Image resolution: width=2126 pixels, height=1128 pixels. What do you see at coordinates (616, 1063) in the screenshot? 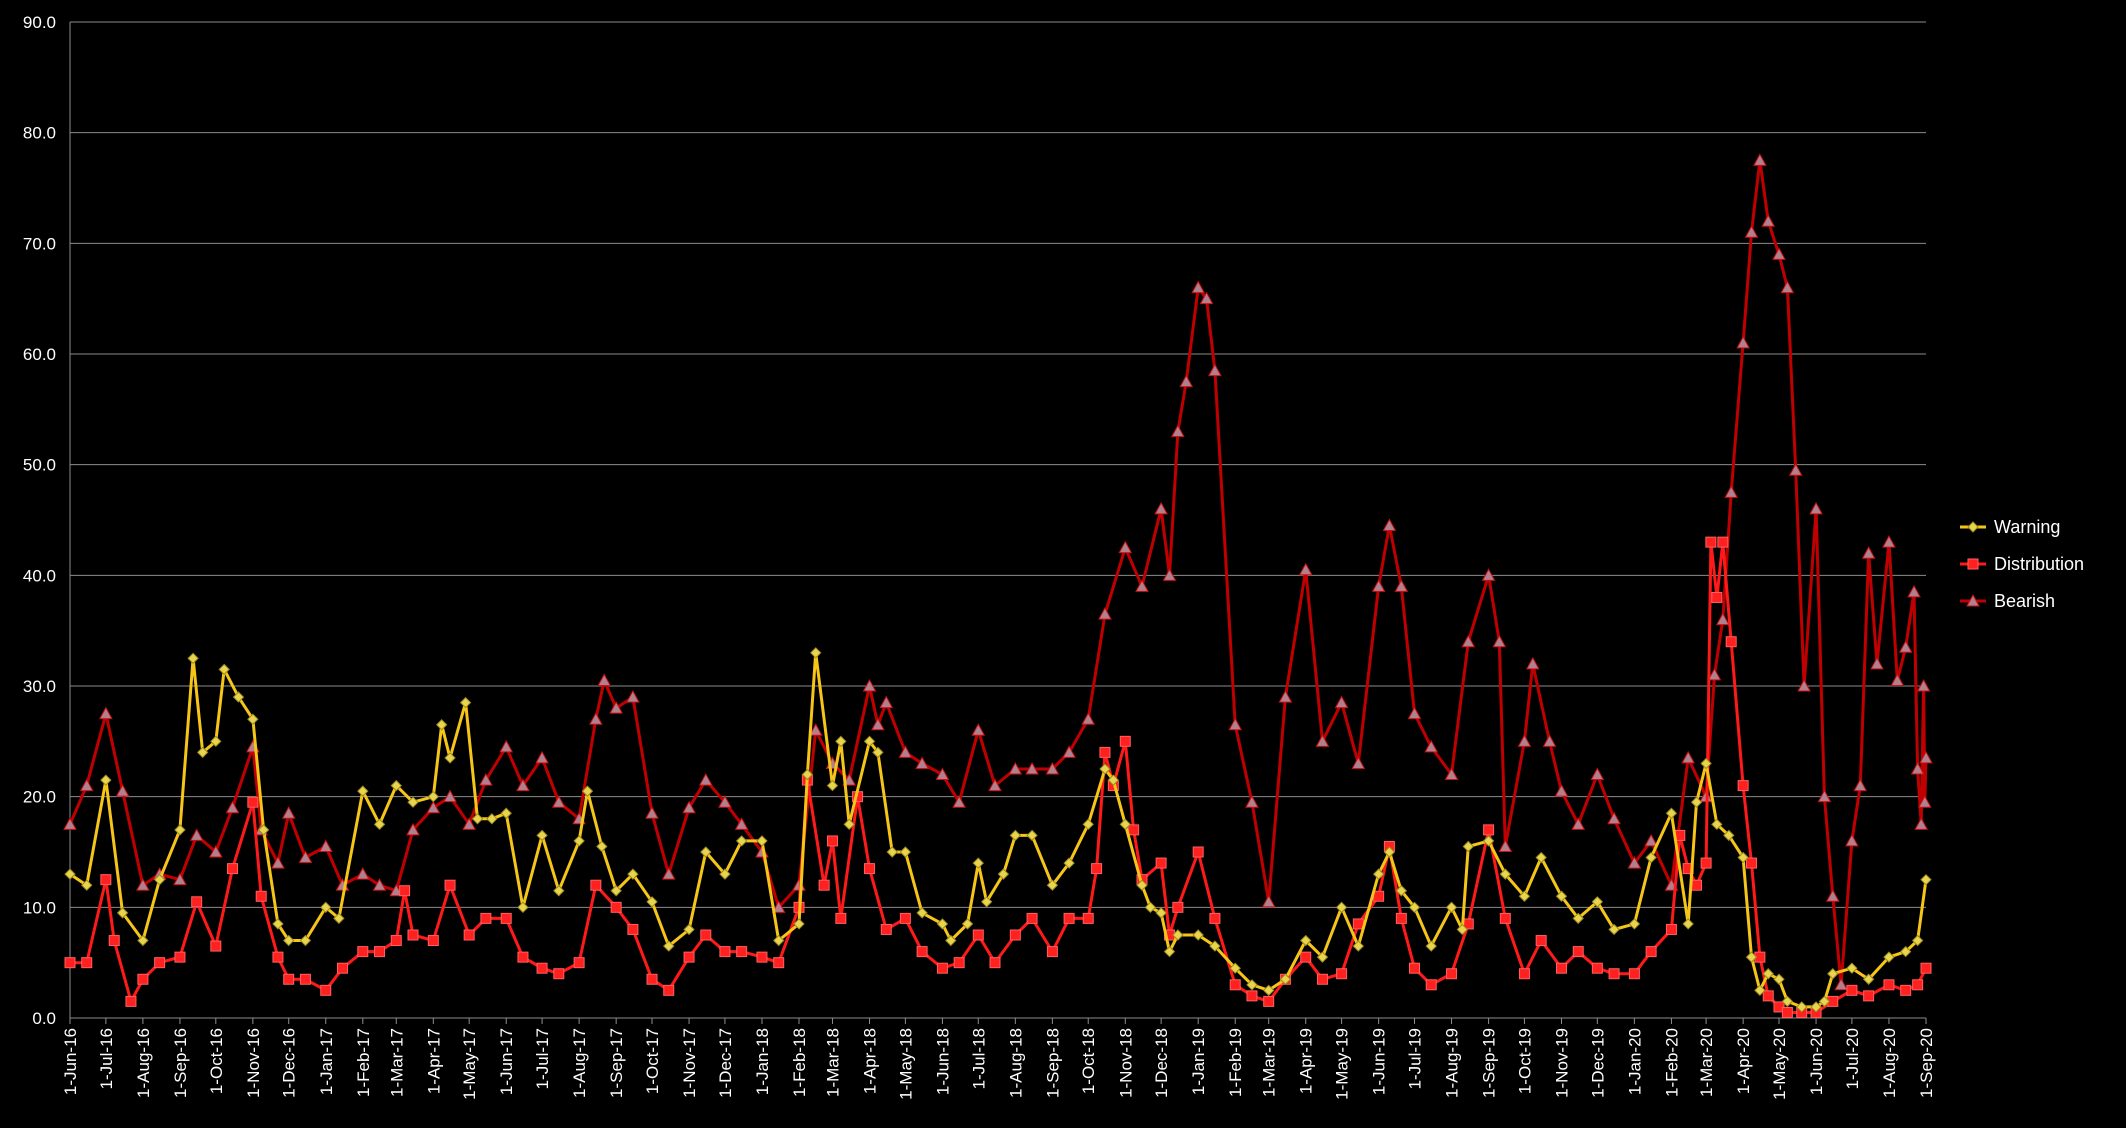
I see `x-tick-label: 1-Sep-17` at bounding box center [616, 1063].